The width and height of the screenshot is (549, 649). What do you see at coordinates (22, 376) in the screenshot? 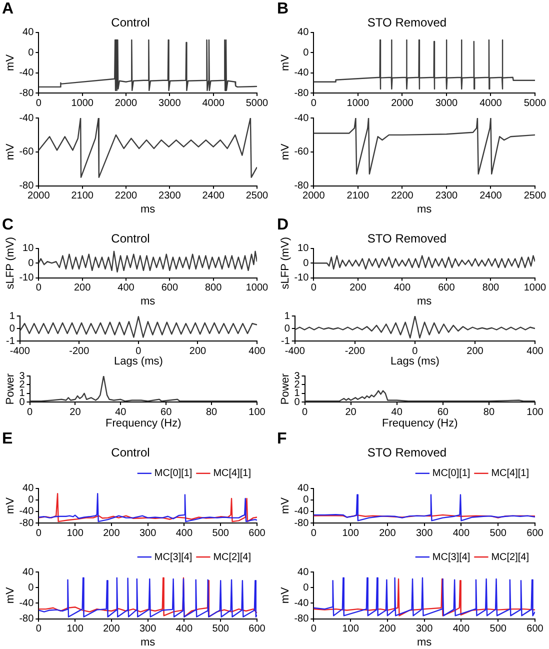
I see `y-tick-label: 3` at bounding box center [22, 376].